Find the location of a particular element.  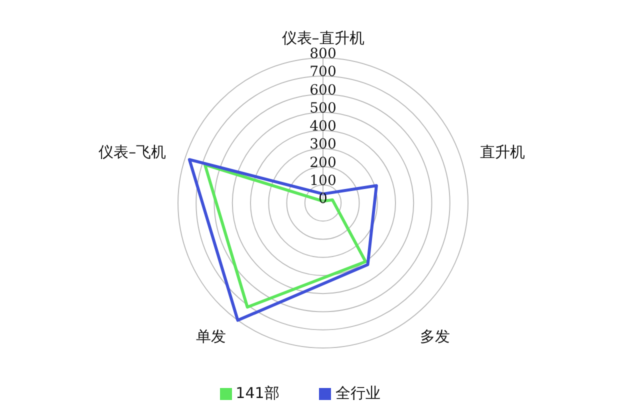

y-tick-label: 600 is located at coordinates (323, 90).